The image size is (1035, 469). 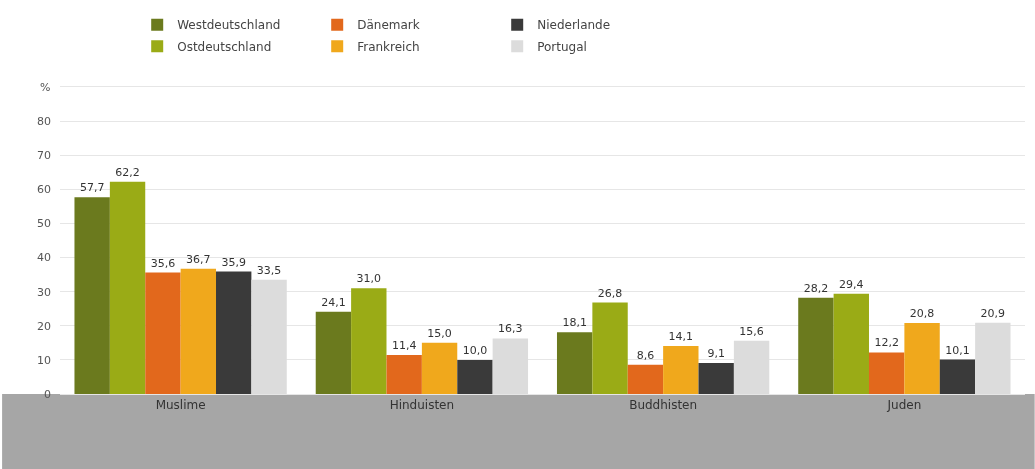 I want to click on y-tick-label: 20, so click(x=44, y=326).